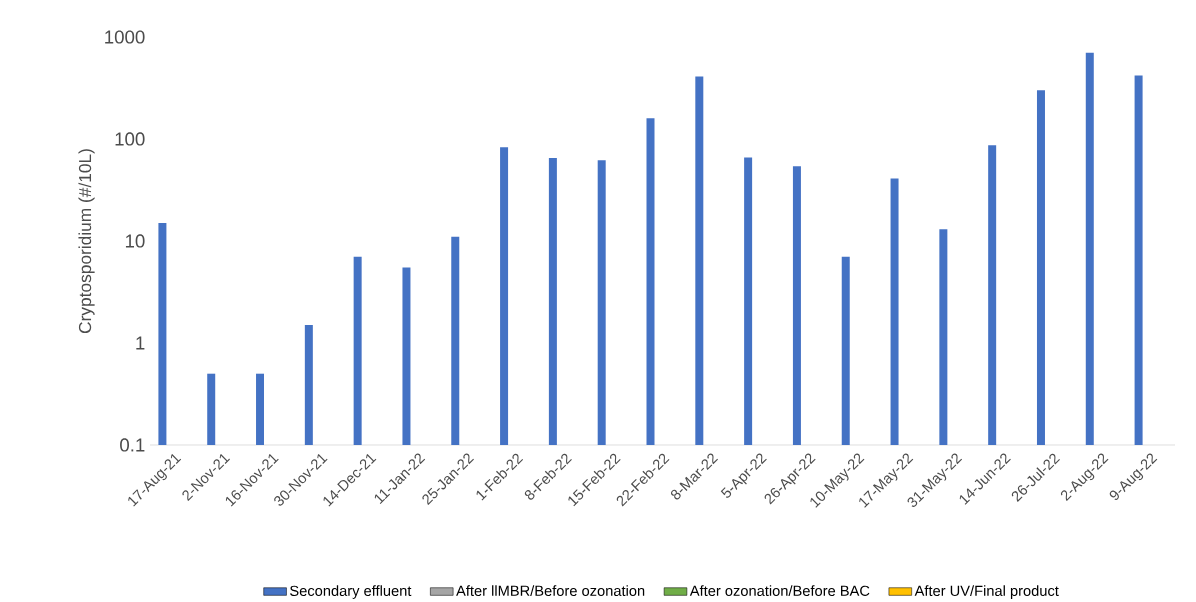  Describe the element at coordinates (986, 592) in the screenshot. I see `legend-label: After UV/Final product` at that location.